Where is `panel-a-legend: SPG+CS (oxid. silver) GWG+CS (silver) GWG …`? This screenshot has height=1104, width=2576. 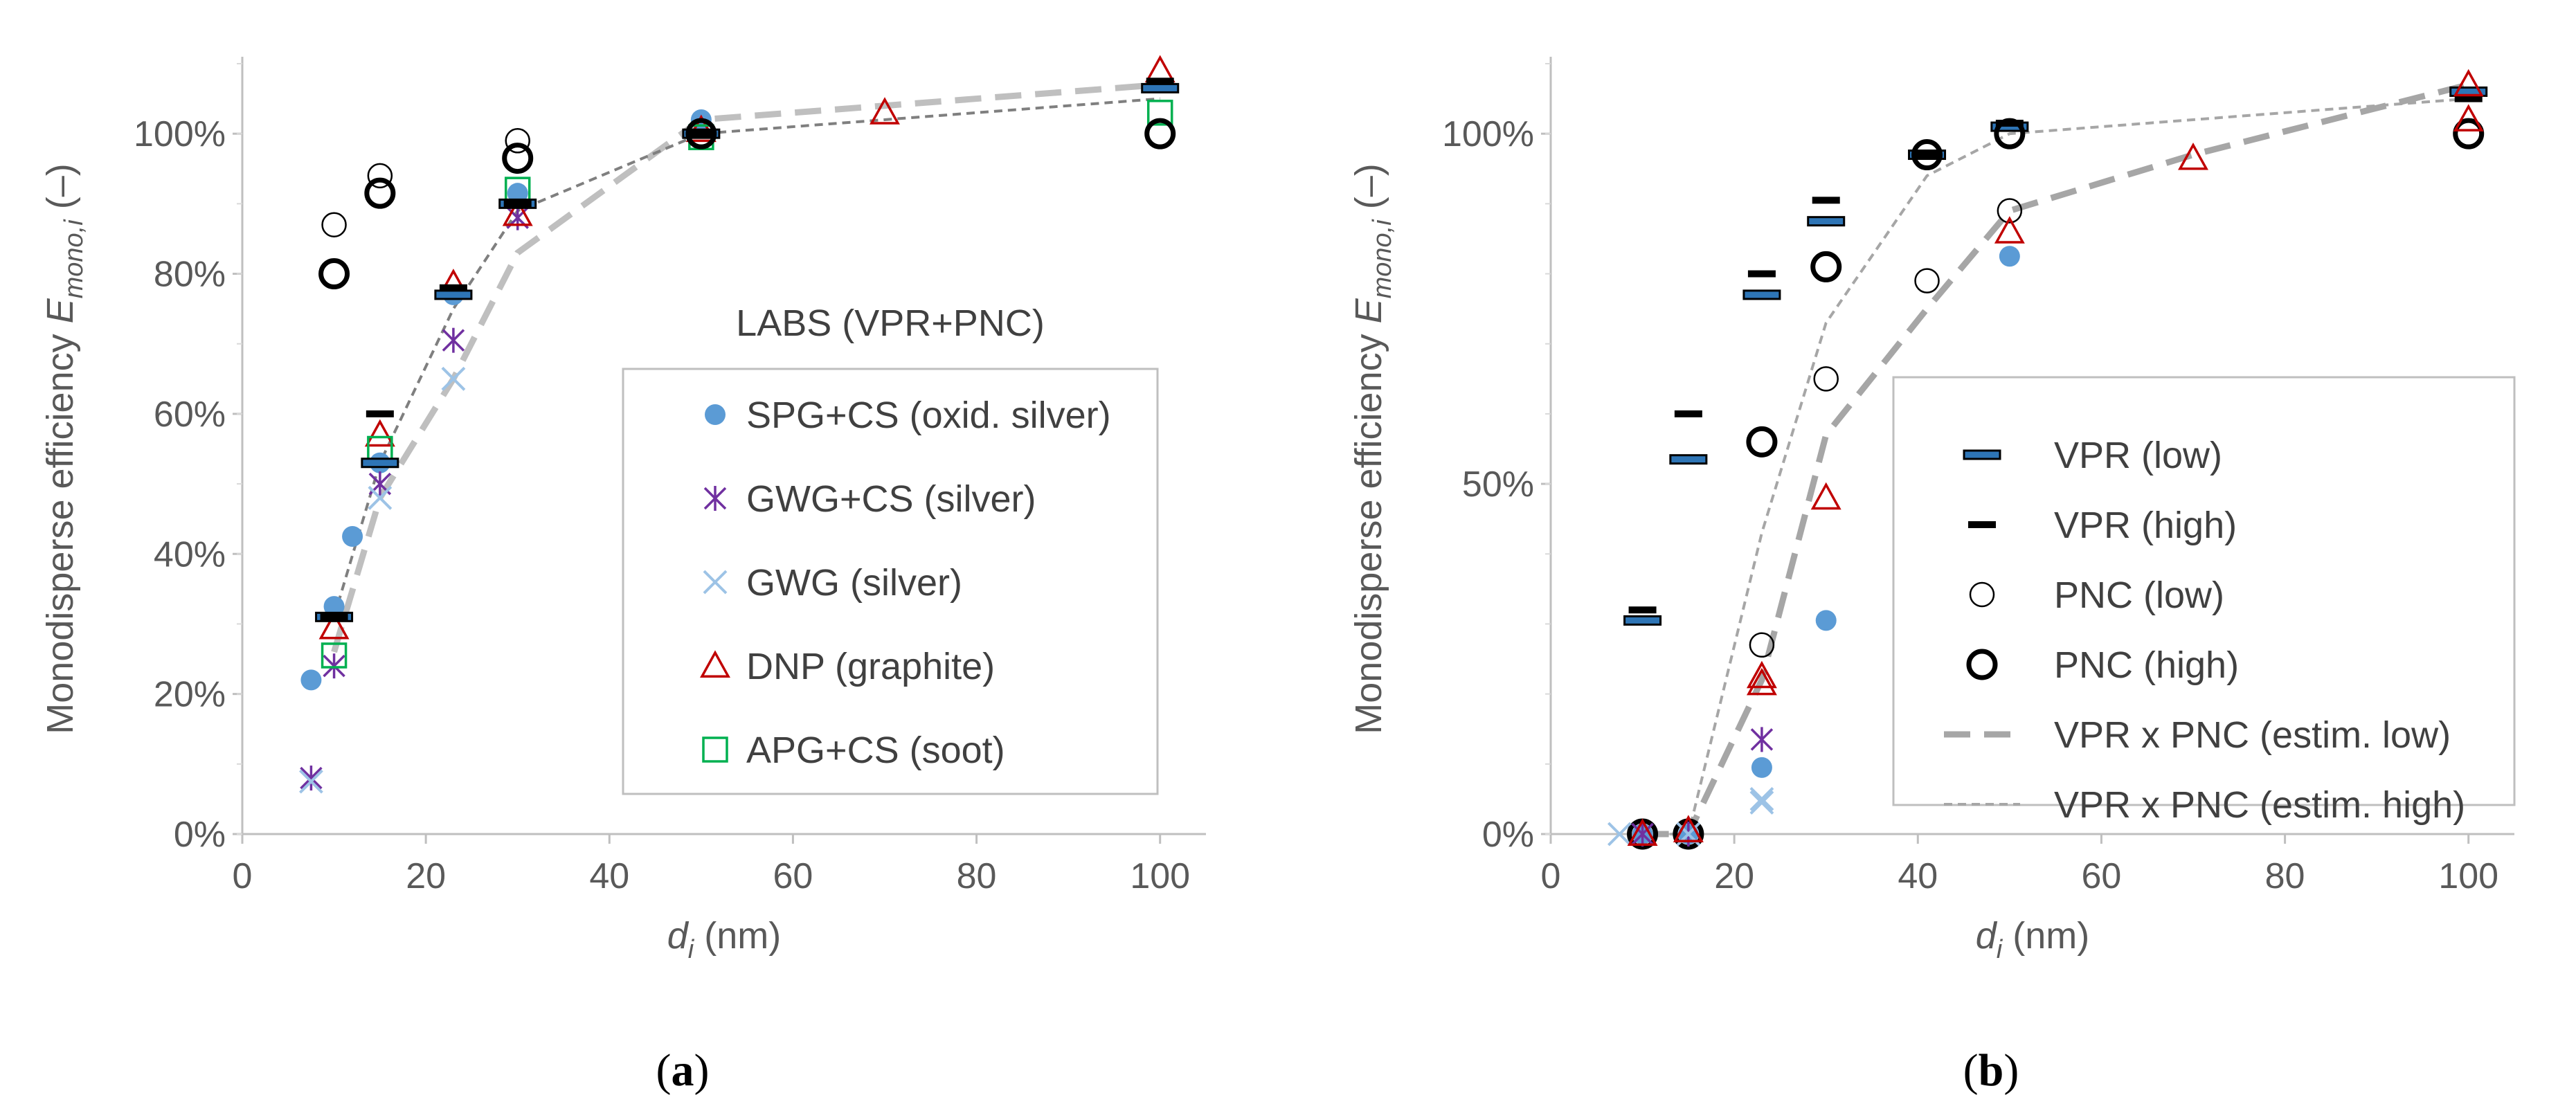 panel-a-legend: SPG+CS (oxid. silver) GWG+CS (silver) GWG … is located at coordinates (890, 581).